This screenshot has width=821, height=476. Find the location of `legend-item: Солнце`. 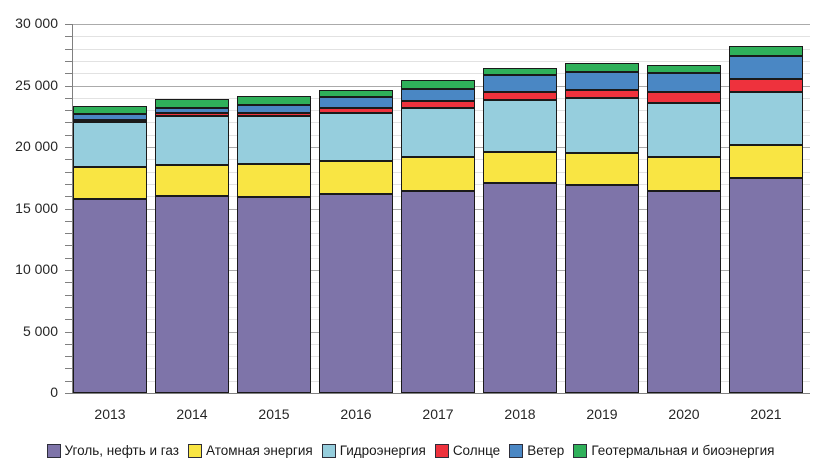

legend-item: Солнце is located at coordinates (467, 450).